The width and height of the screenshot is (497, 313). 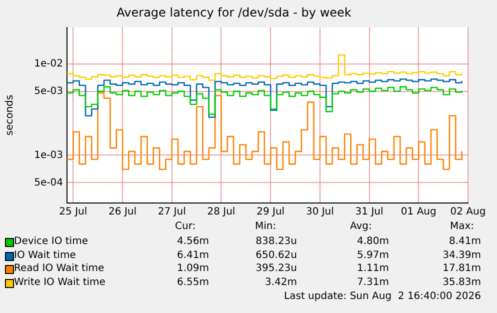 What do you see at coordinates (51, 242) in the screenshot?
I see `legend-label: Device IO time` at bounding box center [51, 242].